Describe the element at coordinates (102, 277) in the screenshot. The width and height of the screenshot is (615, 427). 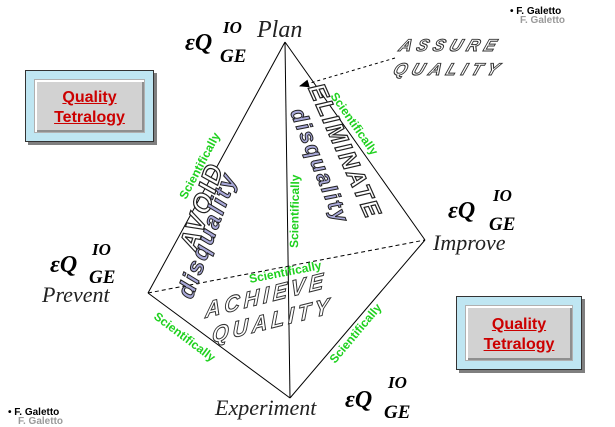
I see `formula-prevent-subscript: GE` at that location.